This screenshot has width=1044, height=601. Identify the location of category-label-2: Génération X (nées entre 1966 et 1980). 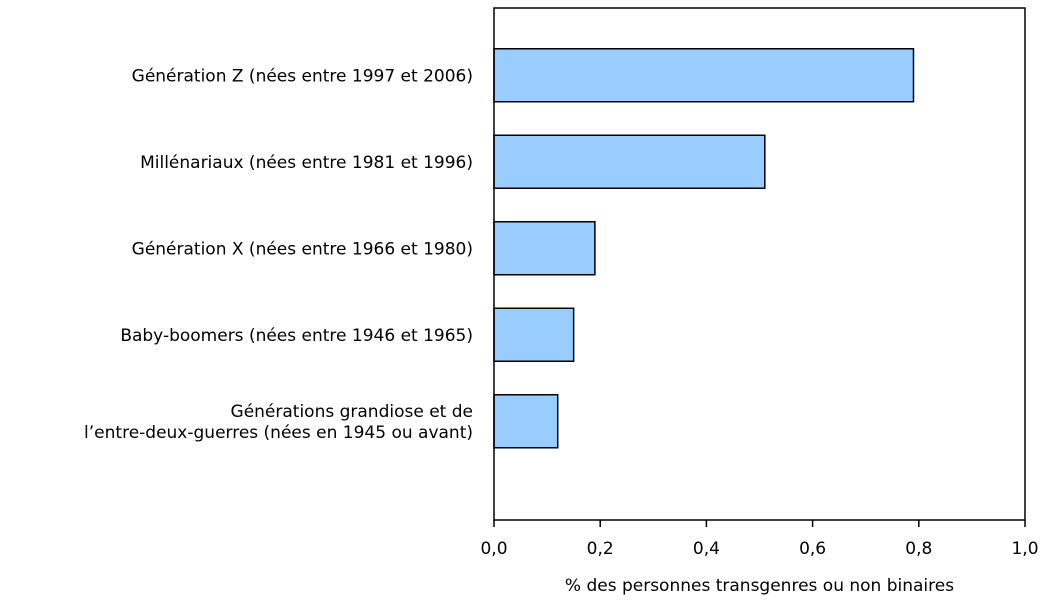
(302, 249).